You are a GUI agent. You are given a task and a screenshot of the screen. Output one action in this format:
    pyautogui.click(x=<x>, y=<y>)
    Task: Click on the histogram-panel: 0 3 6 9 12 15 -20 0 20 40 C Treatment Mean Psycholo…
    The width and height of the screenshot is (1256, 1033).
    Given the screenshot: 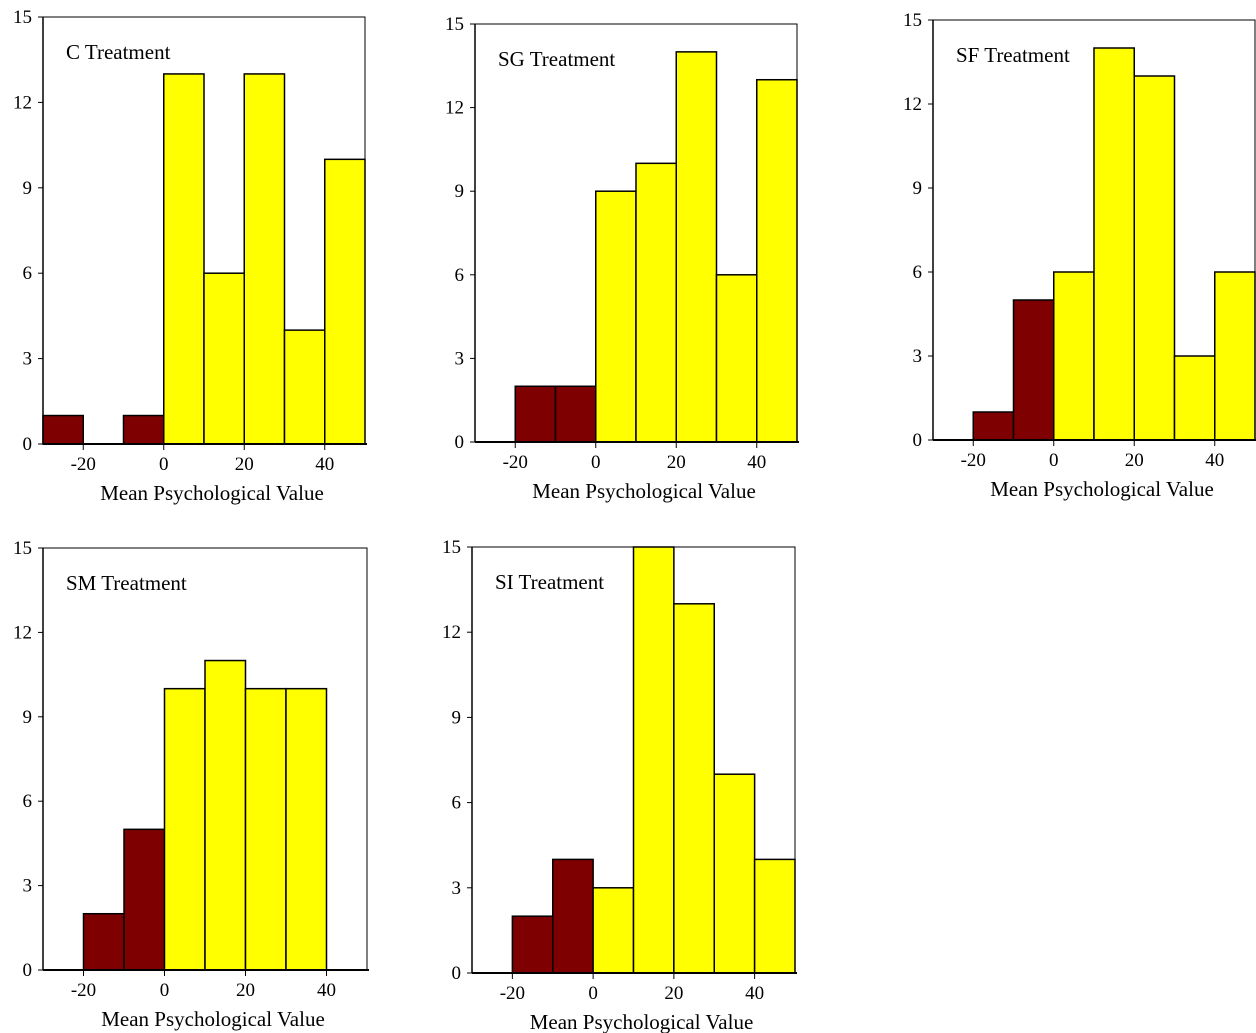 What is the action you would take?
    pyautogui.click(x=190, y=256)
    